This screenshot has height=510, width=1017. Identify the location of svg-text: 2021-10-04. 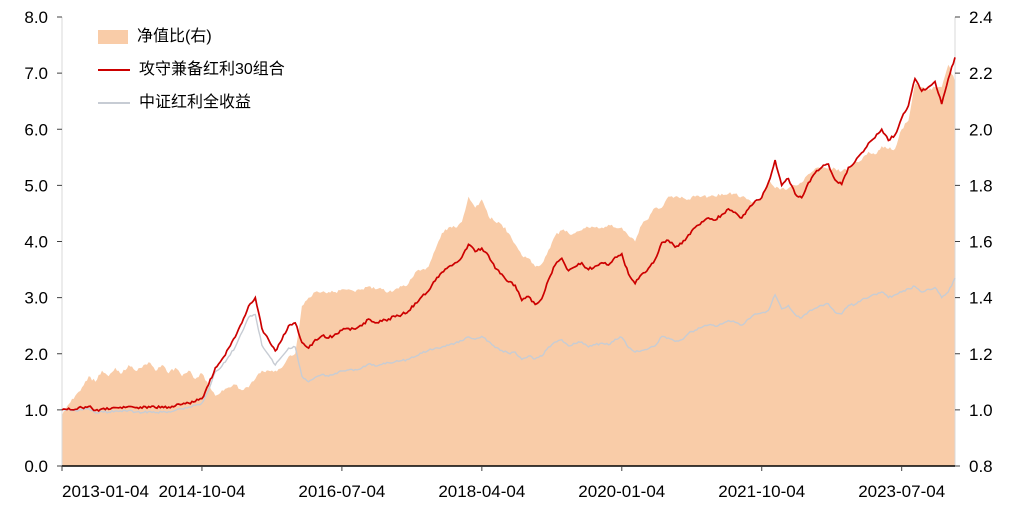
(761, 491).